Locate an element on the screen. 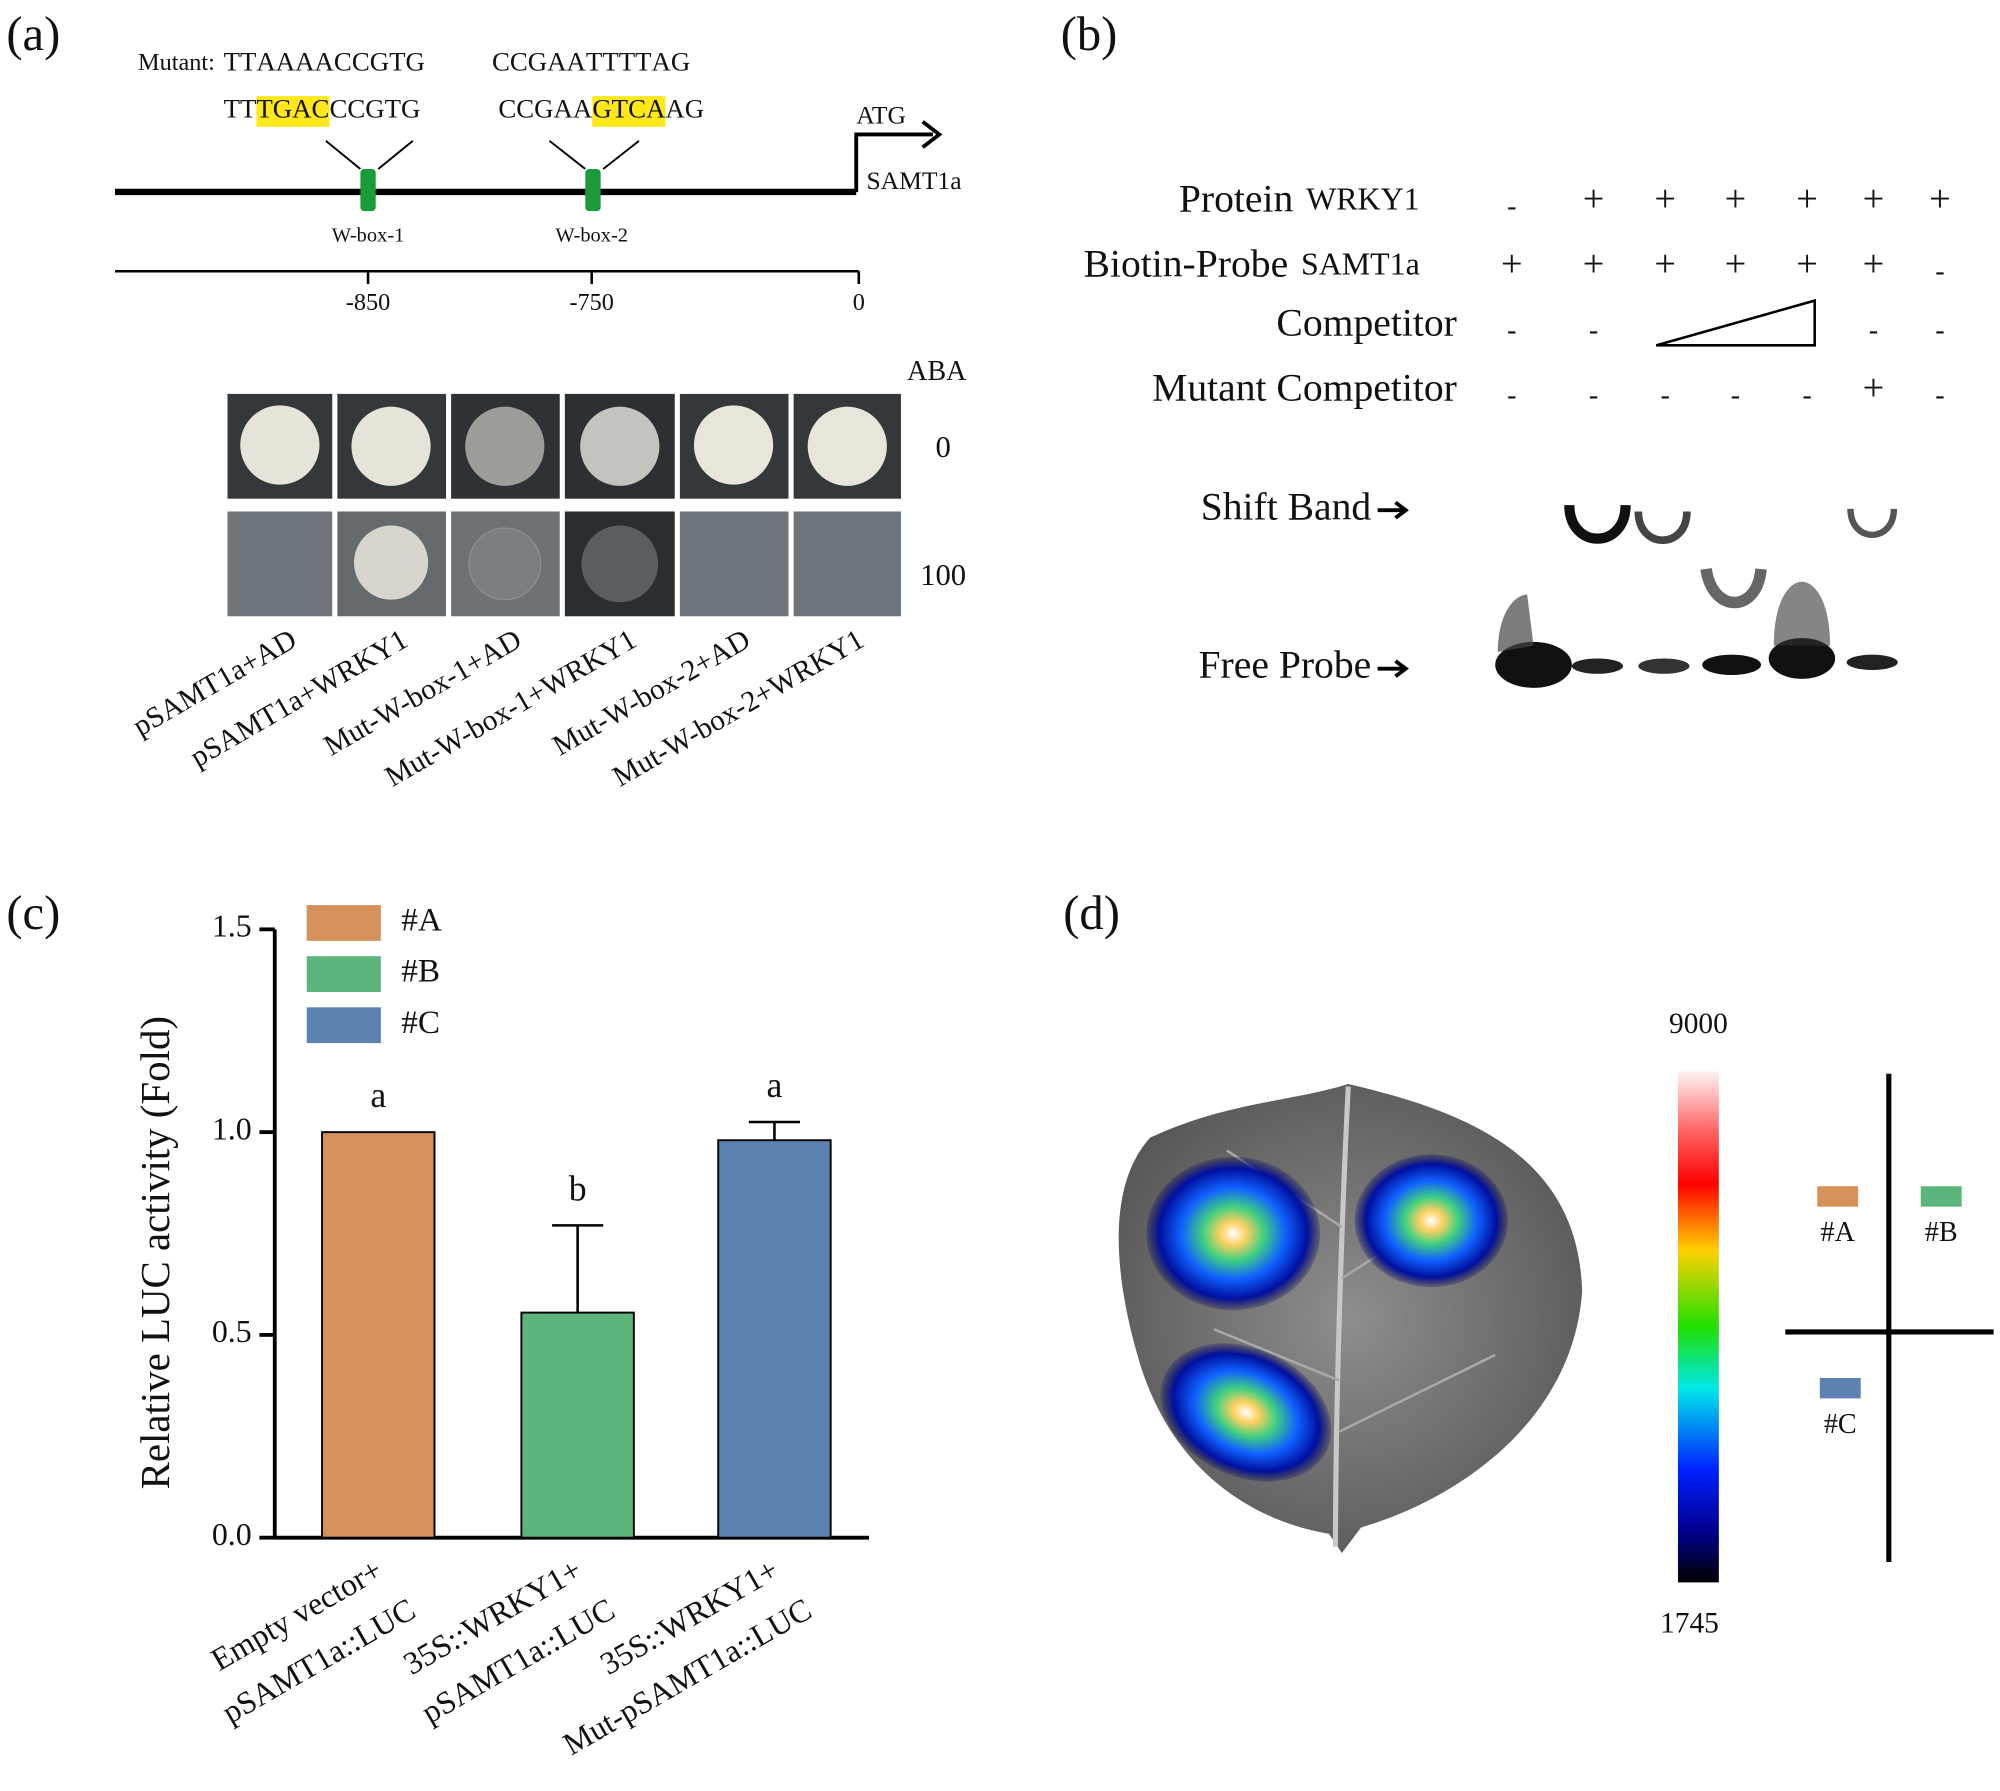 Image resolution: width=2000 pixels, height=1791 pixels. band-label: Free Probe is located at coordinates (1285, 665).